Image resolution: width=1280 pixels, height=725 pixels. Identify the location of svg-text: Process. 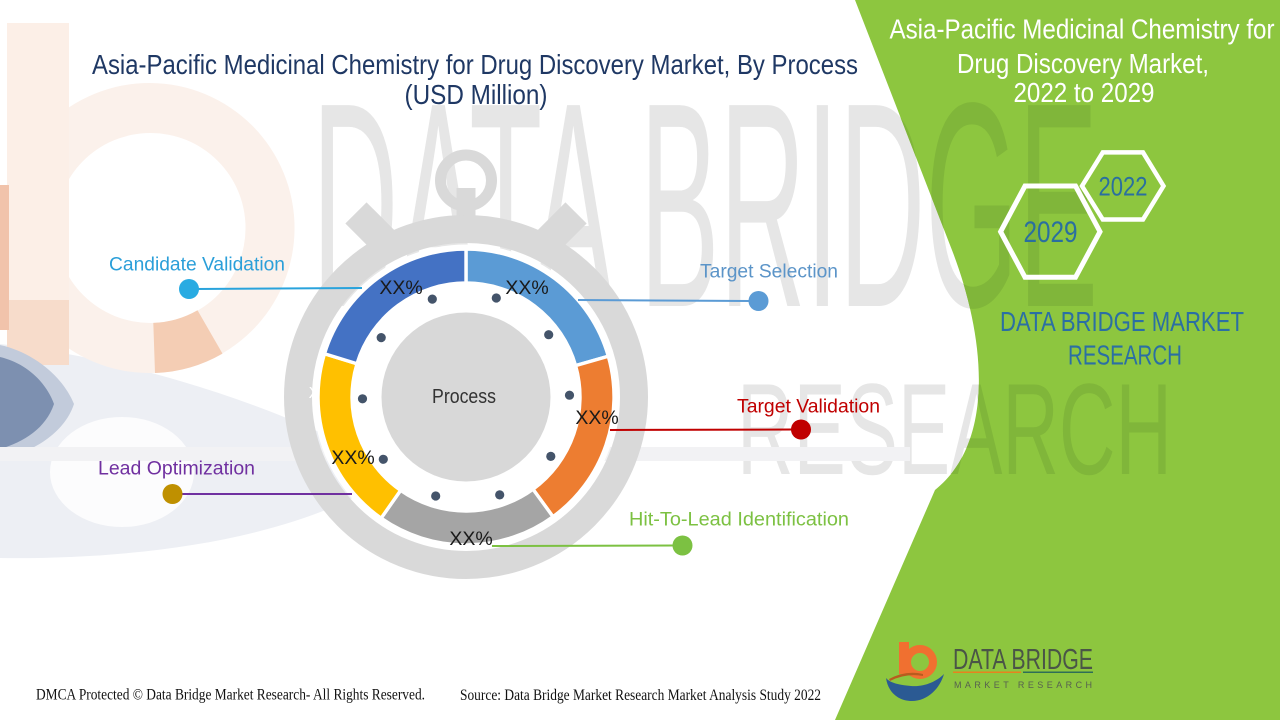
(464, 397).